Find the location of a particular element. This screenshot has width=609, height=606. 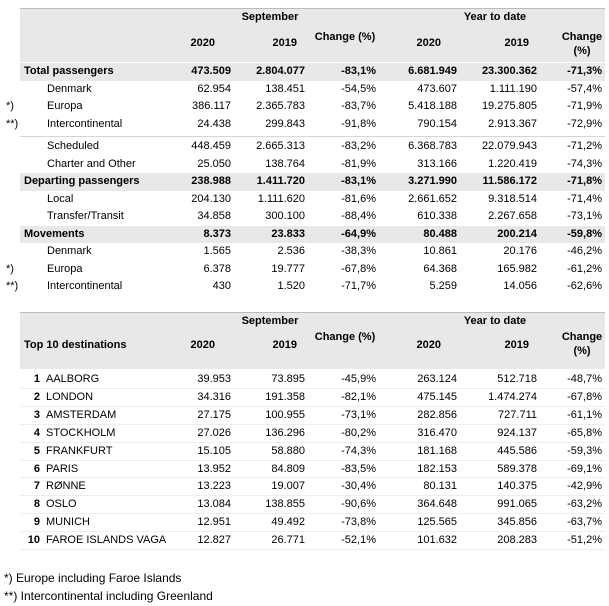

cell: 136.296 is located at coordinates (285, 432).